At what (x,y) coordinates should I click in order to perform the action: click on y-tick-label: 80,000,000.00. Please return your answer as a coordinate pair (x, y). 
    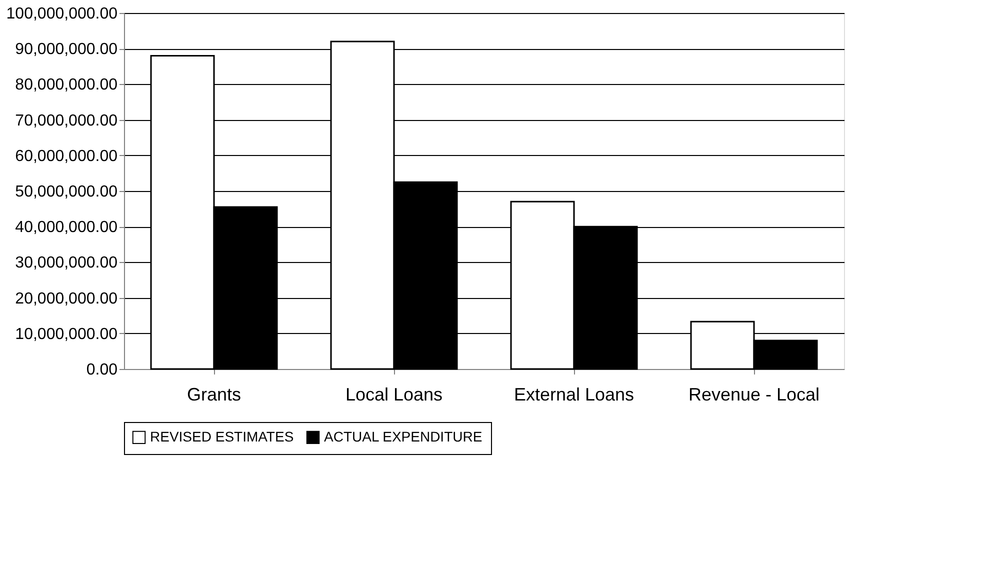
    Looking at the image, I should click on (66, 85).